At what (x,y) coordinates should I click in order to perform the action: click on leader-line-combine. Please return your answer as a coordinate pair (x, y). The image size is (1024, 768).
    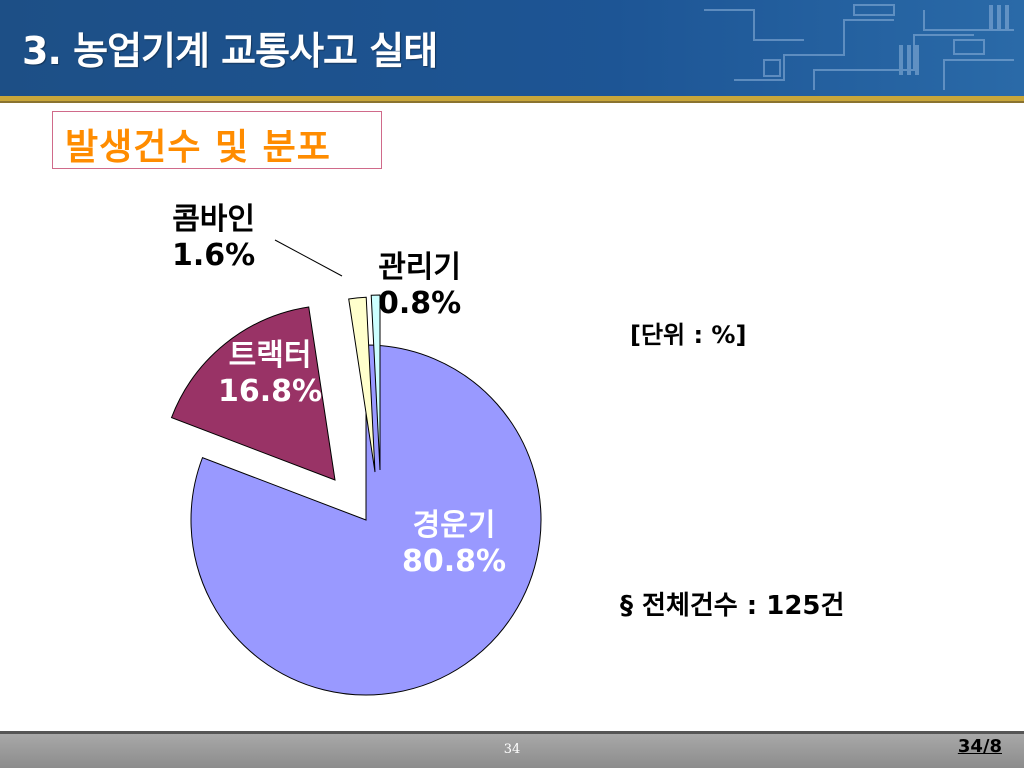
    Looking at the image, I should click on (308, 258).